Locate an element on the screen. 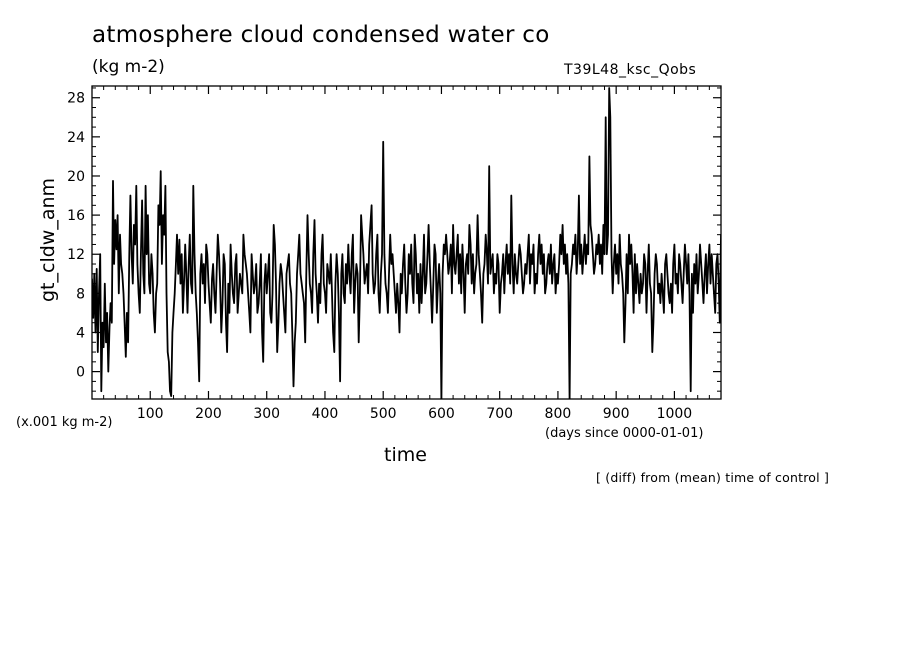 This screenshot has height=654, width=904. x-tick-label: 500 is located at coordinates (383, 414).